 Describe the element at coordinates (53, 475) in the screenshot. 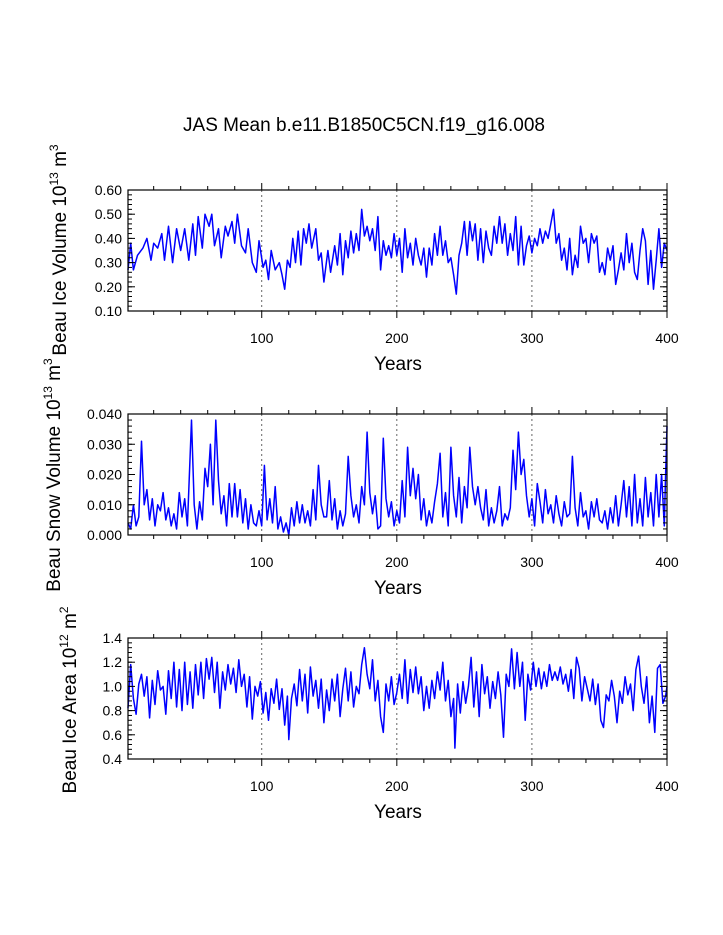

I see `y-axis-title-snow-volume: Beau Snow Volume 1013 m3` at that location.